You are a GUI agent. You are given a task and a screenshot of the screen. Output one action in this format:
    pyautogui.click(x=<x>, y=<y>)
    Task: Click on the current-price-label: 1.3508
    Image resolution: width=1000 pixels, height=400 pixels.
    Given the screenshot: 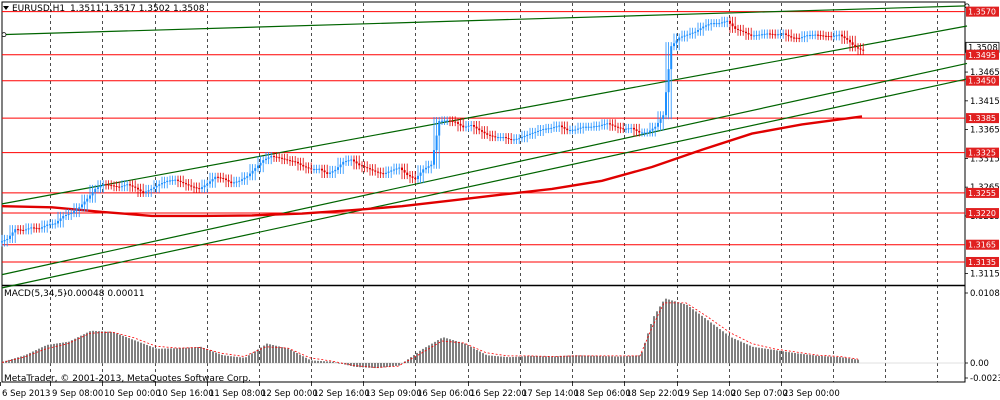 What is the action you would take?
    pyautogui.click(x=983, y=48)
    